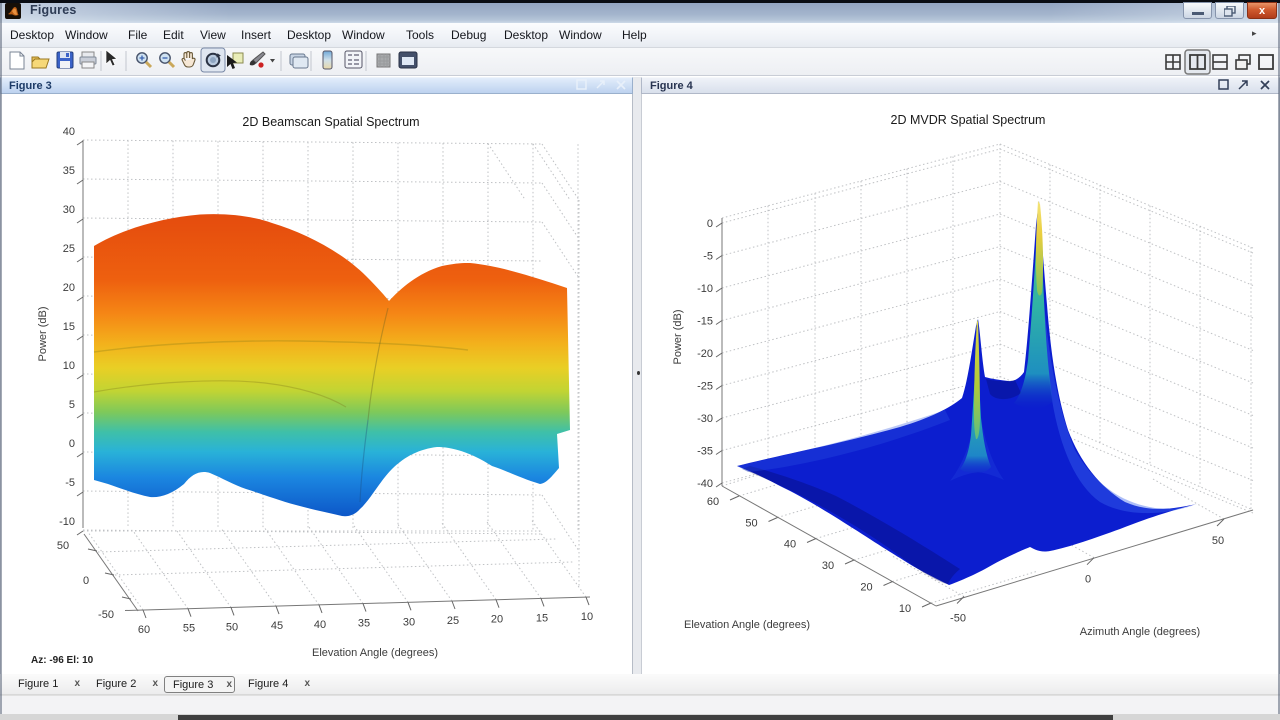 The image size is (1280, 720). I want to click on svg-text: -20, so click(705, 354).